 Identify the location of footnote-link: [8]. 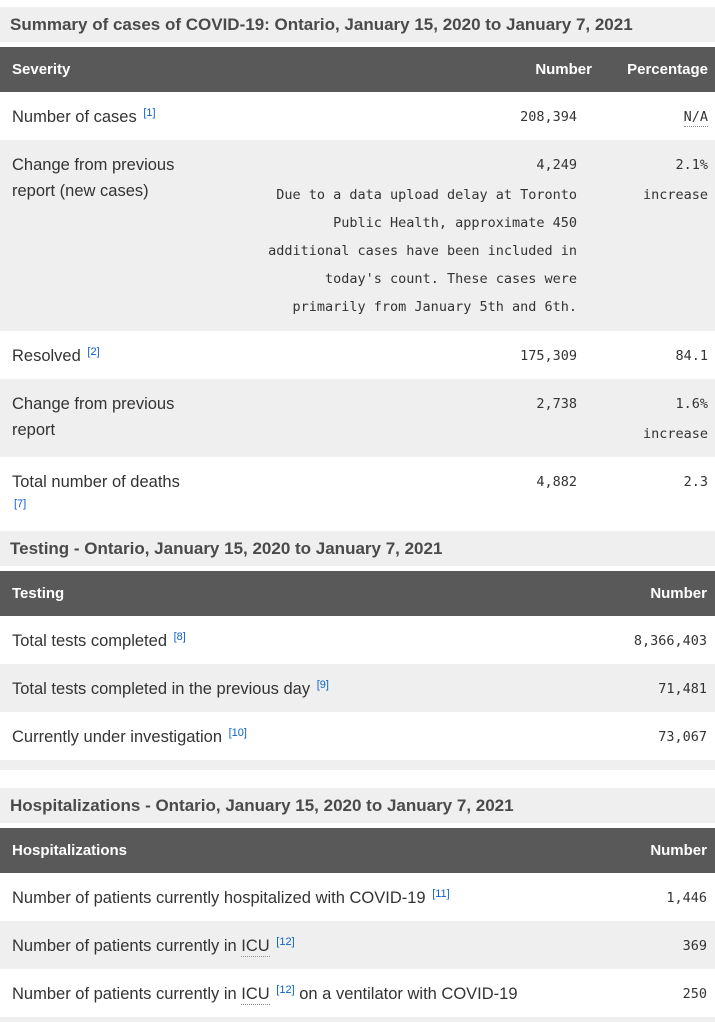
(179, 636).